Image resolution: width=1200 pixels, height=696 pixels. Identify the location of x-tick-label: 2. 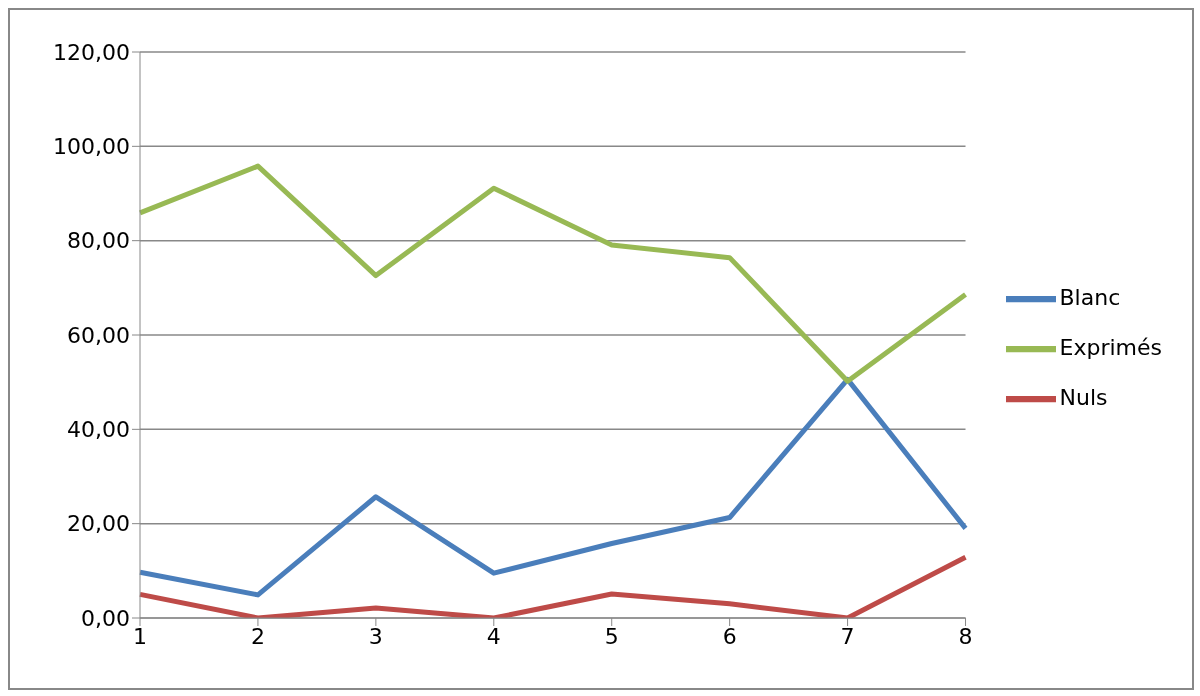
(257, 636).